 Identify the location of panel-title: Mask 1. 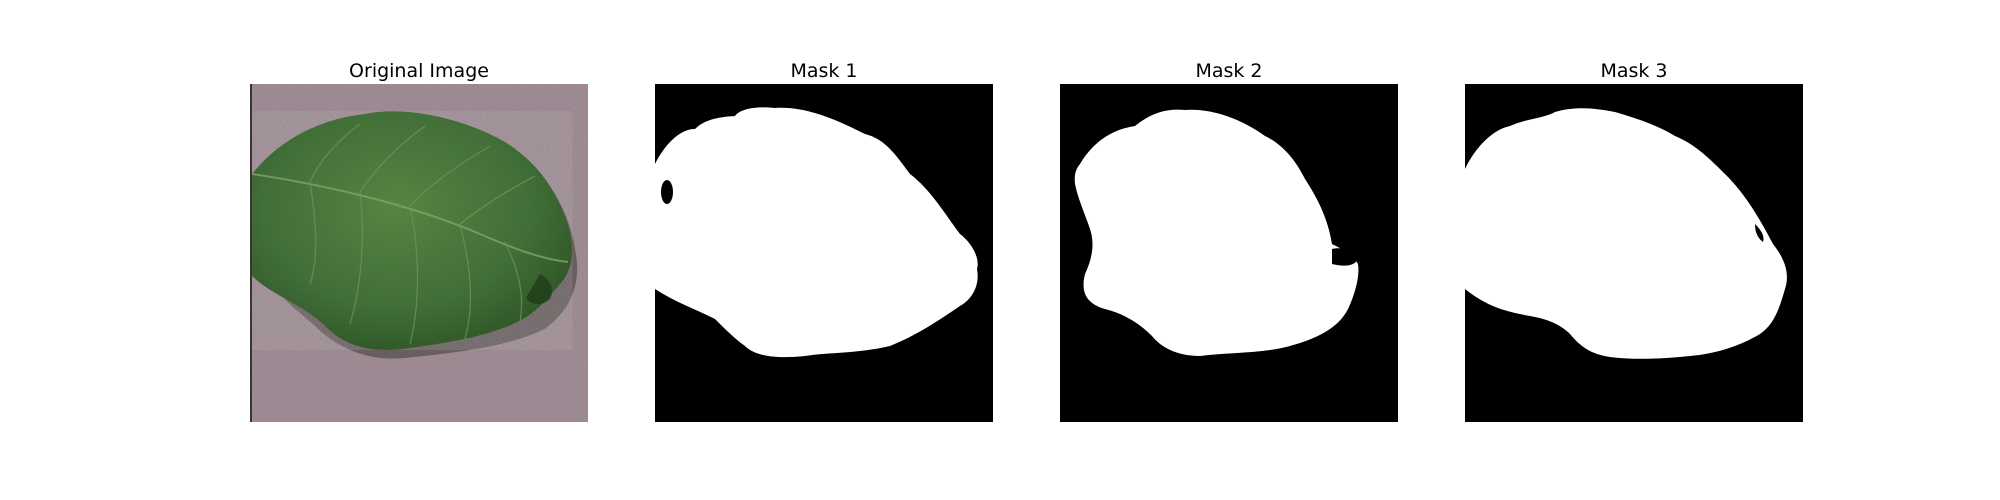
(824, 71).